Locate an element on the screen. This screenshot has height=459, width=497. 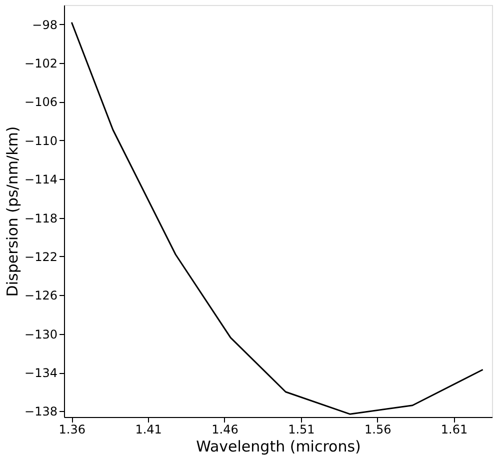
y-tick-label: −134 is located at coordinates (41, 373).